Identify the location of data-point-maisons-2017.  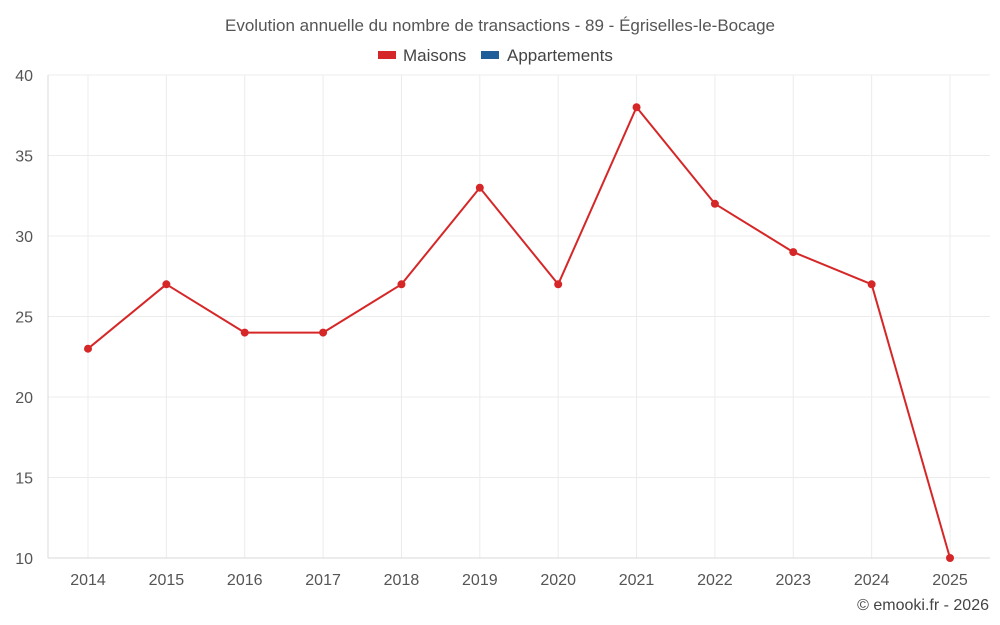
(323, 332).